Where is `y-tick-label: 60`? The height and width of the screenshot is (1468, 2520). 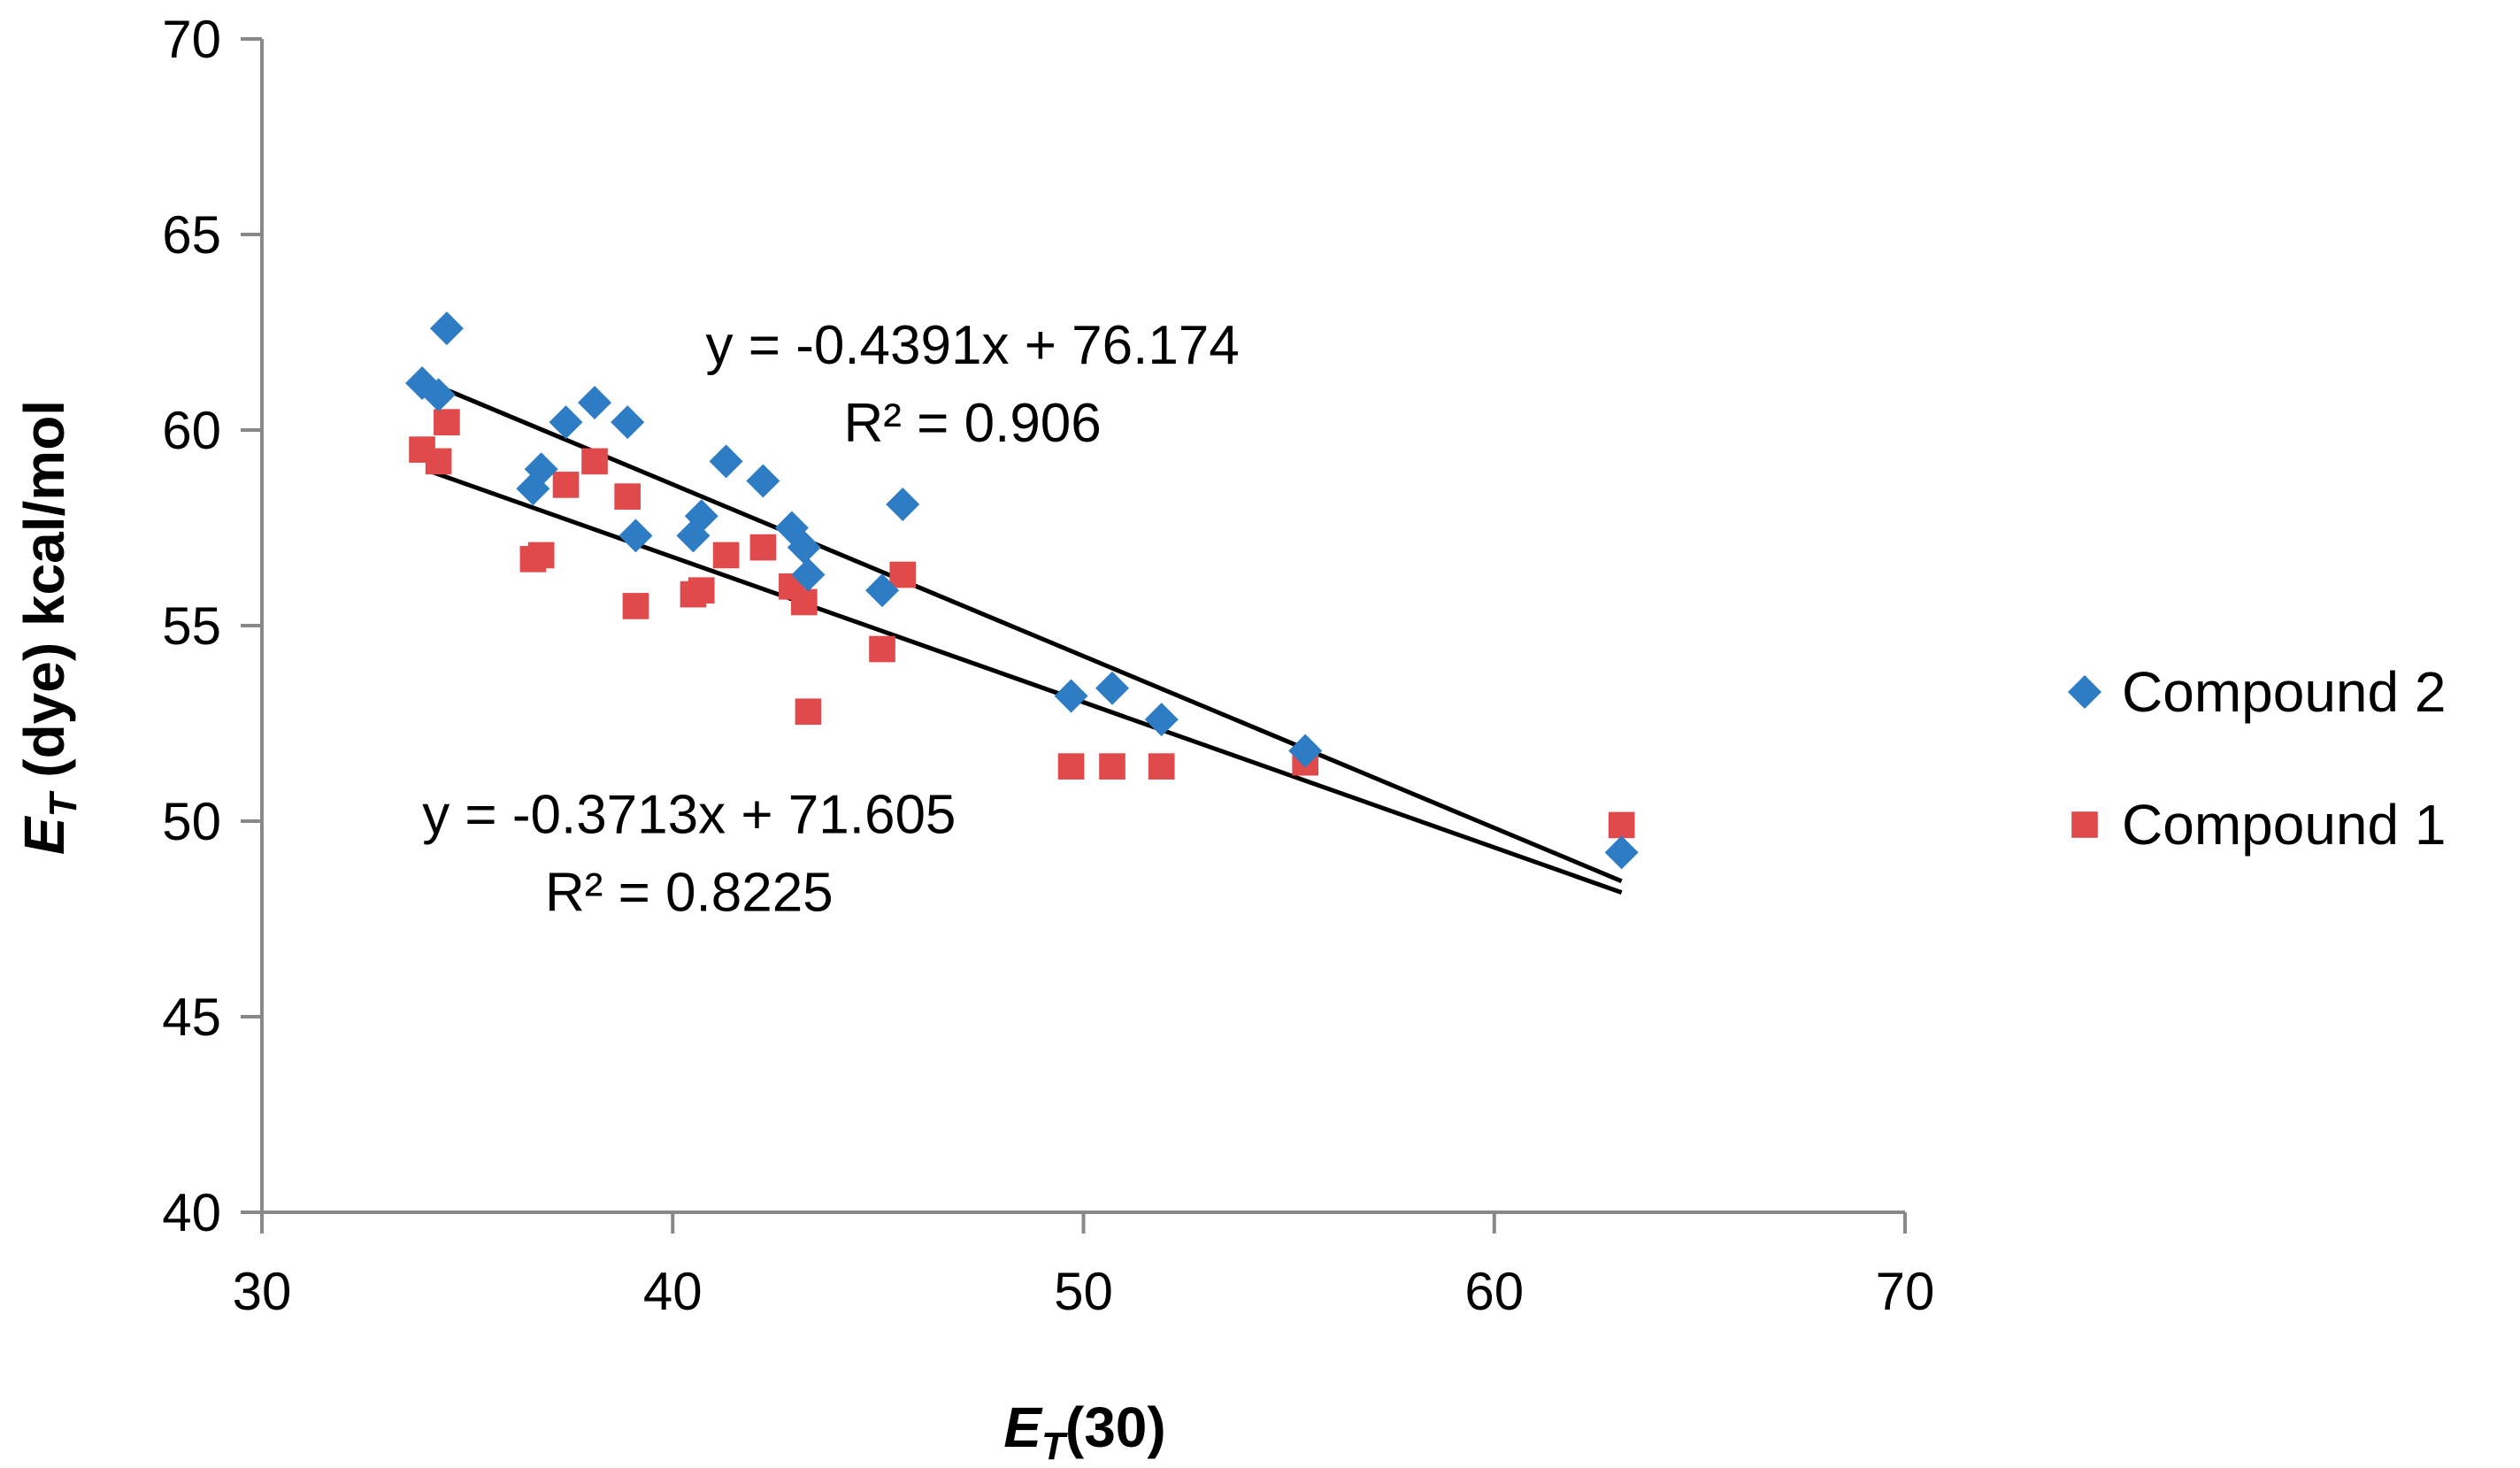
y-tick-label: 60 is located at coordinates (191, 430).